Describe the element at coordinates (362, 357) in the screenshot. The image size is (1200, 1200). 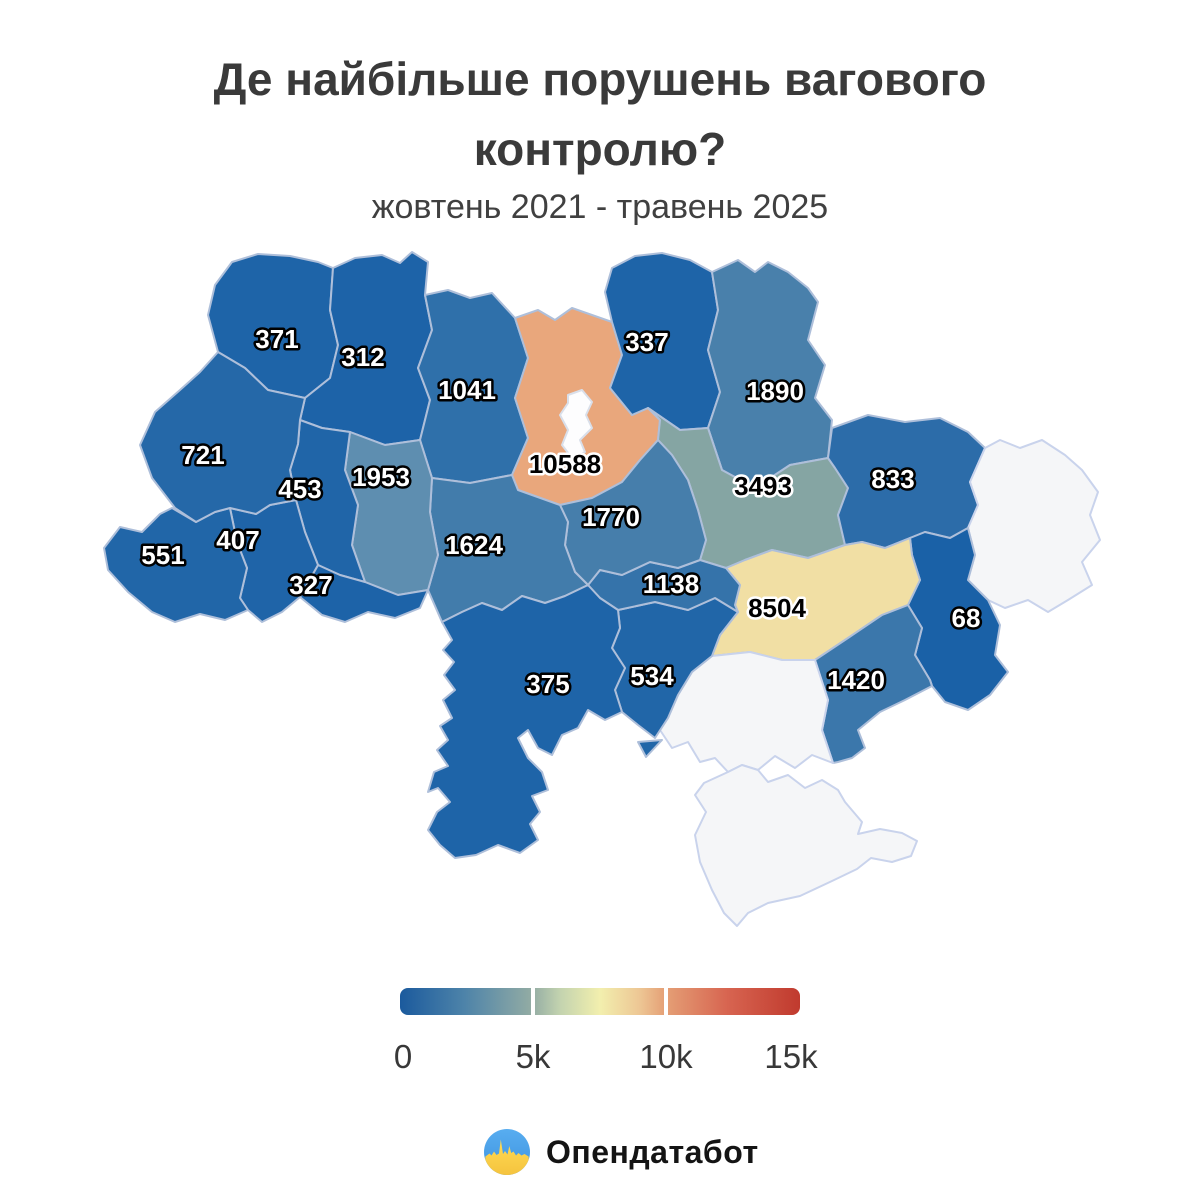
I see `value-label-rivne: 312` at that location.